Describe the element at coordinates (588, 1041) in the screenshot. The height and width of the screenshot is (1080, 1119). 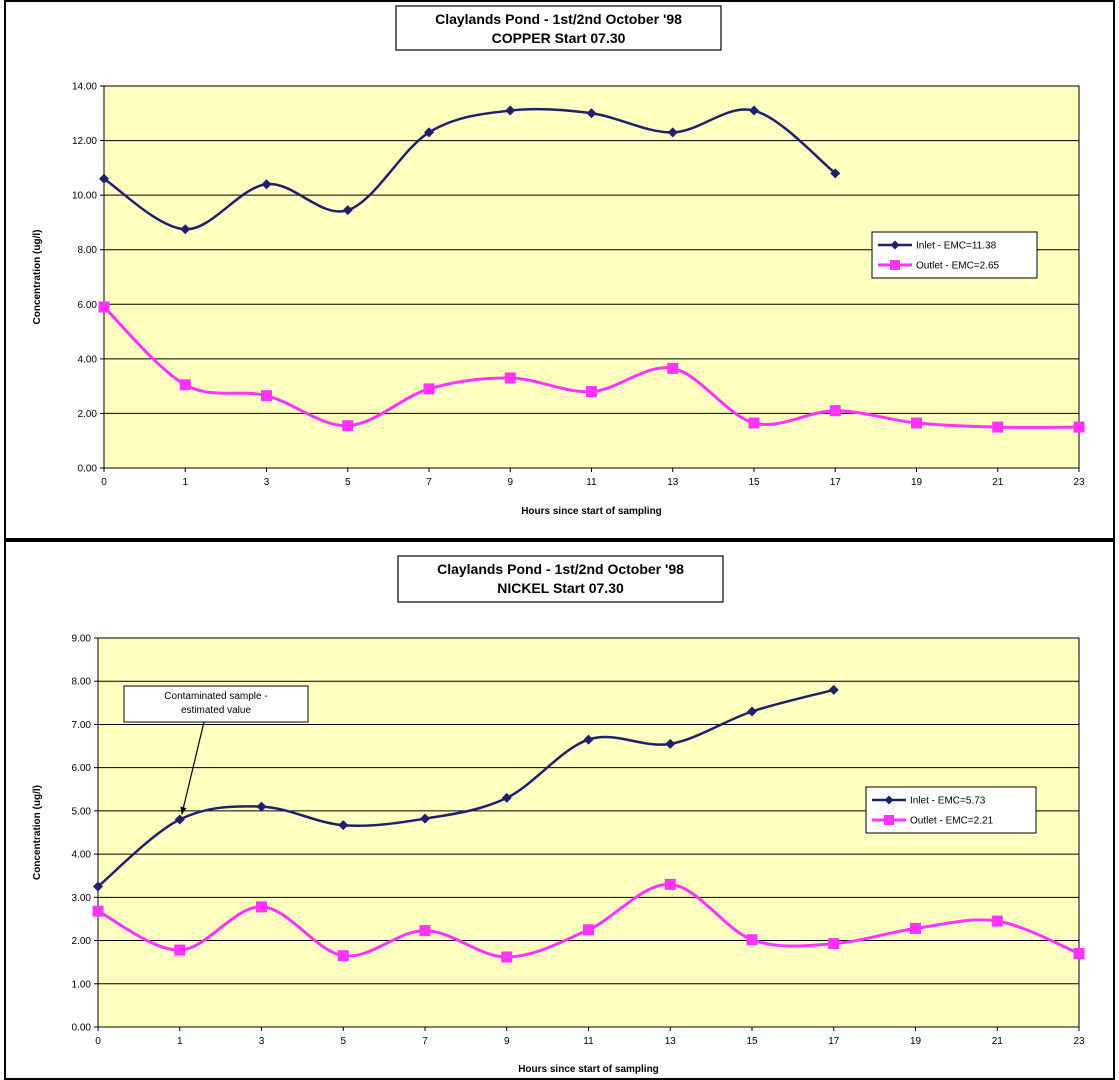
I see `x-tick-label: 11` at that location.